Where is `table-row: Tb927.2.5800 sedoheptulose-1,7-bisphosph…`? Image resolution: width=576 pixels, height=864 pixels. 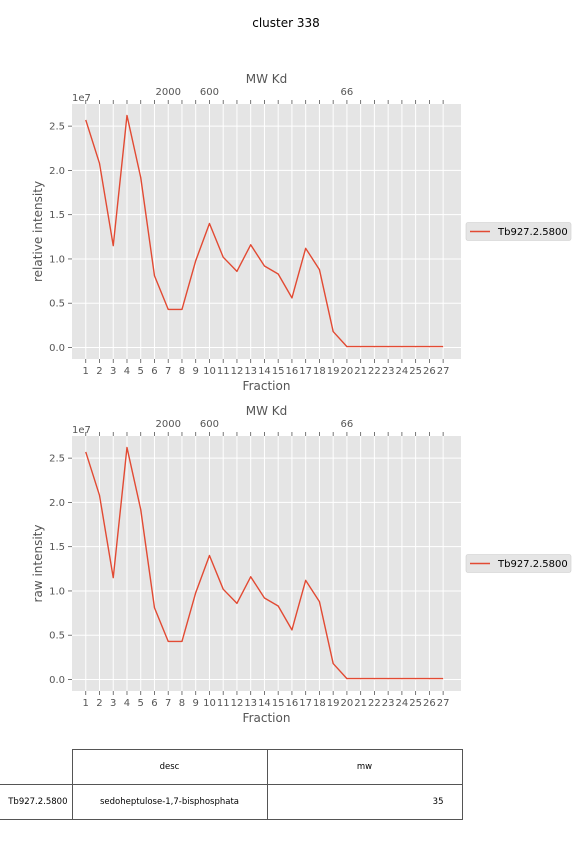 table-row: Tb927.2.5800 sedoheptulose-1,7-bisphosph… is located at coordinates (231, 802).